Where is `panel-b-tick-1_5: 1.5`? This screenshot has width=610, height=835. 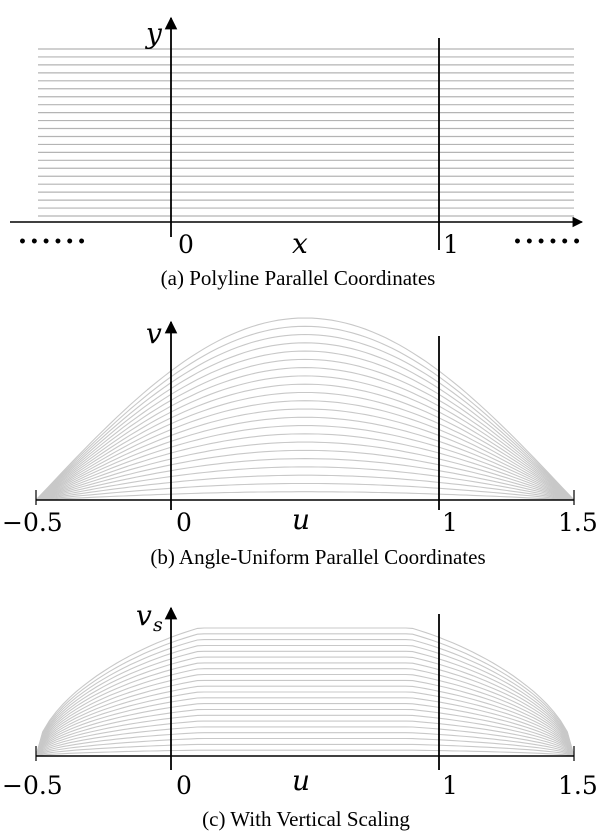
panel-b-tick-1_5: 1.5 is located at coordinates (578, 522).